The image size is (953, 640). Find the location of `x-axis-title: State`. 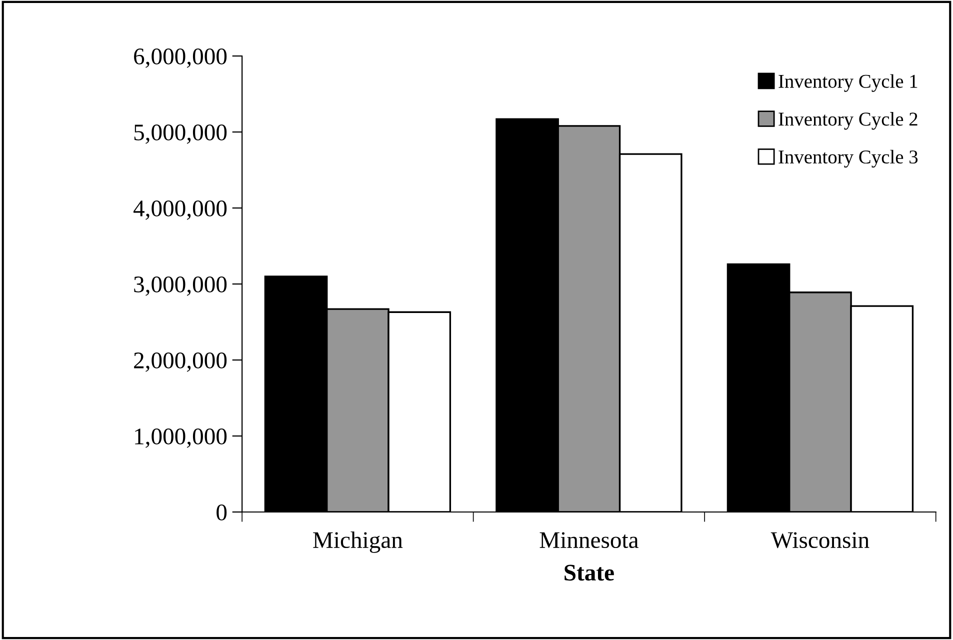

x-axis-title: State is located at coordinates (589, 572).